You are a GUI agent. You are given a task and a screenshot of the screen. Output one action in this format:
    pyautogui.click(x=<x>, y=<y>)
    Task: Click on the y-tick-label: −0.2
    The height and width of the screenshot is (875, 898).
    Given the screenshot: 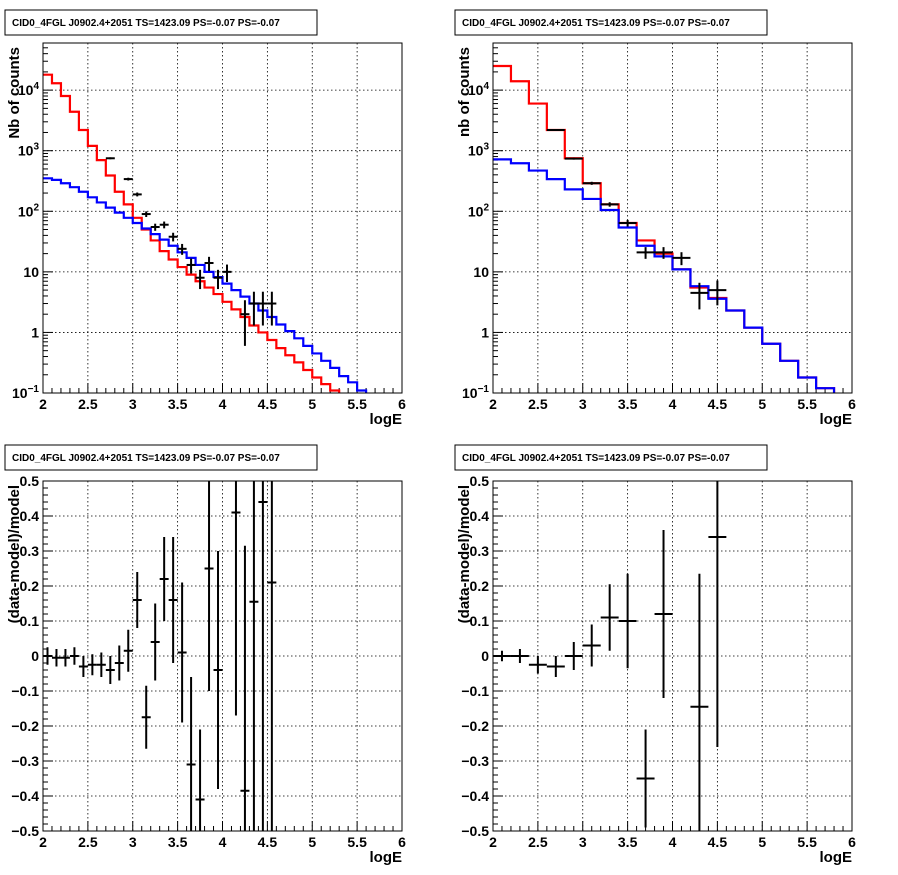 What is the action you would take?
    pyautogui.click(x=475, y=726)
    